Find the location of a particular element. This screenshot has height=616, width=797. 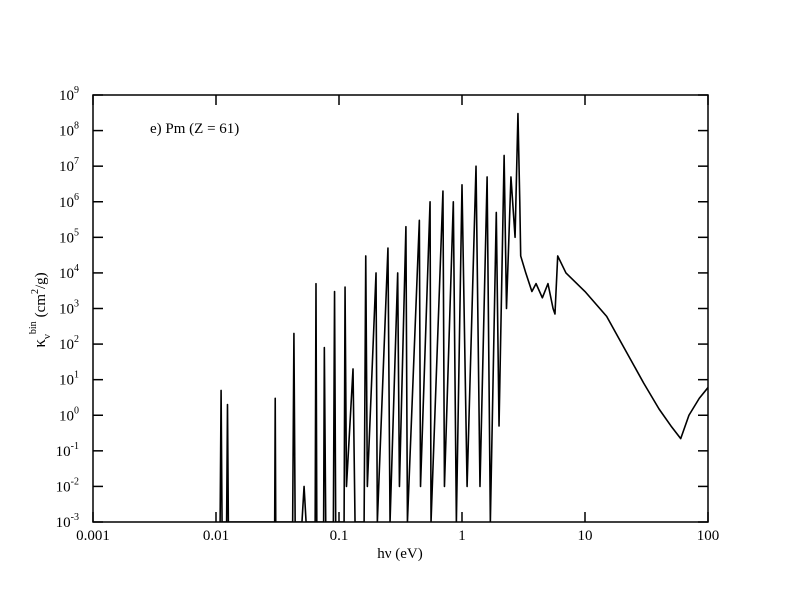

y-label-sub: ν is located at coordinates (47, 336).